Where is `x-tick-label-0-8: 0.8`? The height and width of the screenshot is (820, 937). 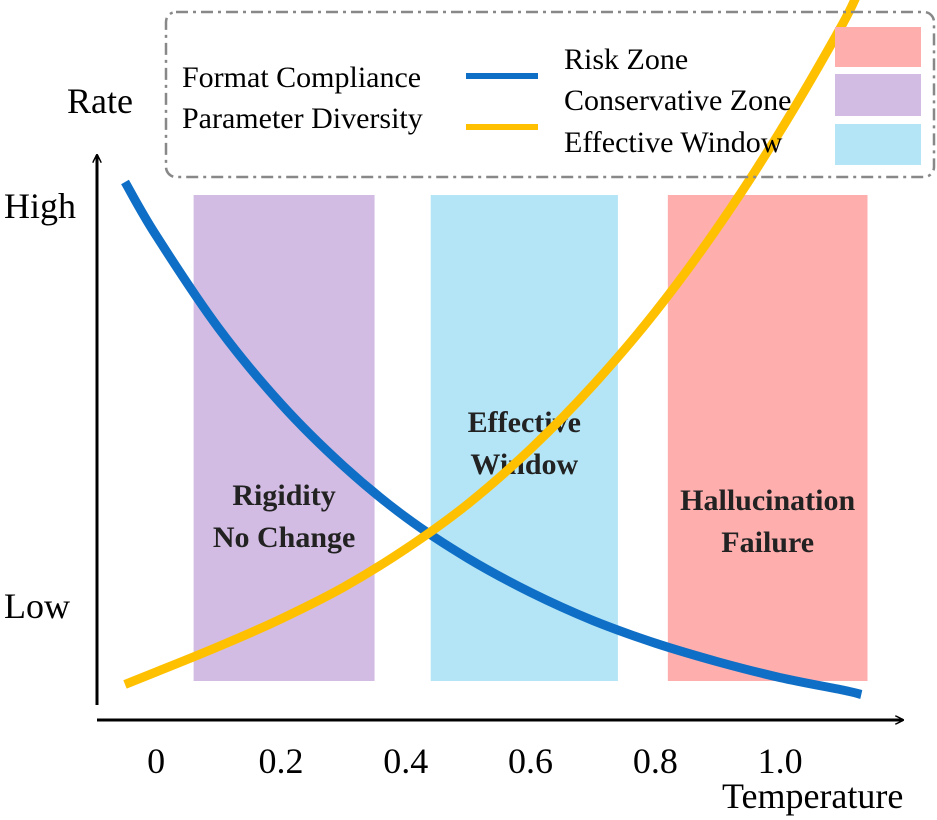
x-tick-label-0-8: 0.8 is located at coordinates (655, 761).